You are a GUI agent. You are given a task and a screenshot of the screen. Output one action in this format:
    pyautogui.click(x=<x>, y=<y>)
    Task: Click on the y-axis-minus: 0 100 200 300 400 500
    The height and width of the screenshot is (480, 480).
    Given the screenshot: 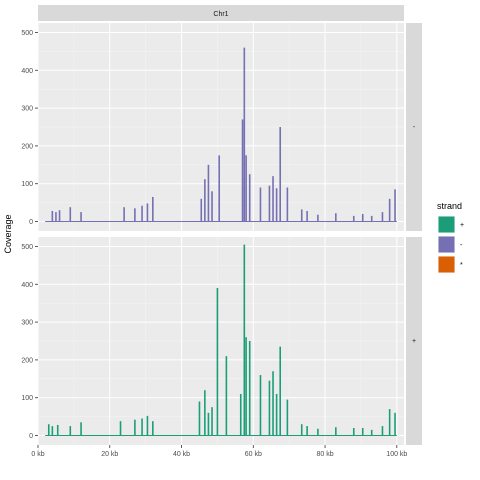 What is the action you would take?
    pyautogui.click(x=29, y=128)
    